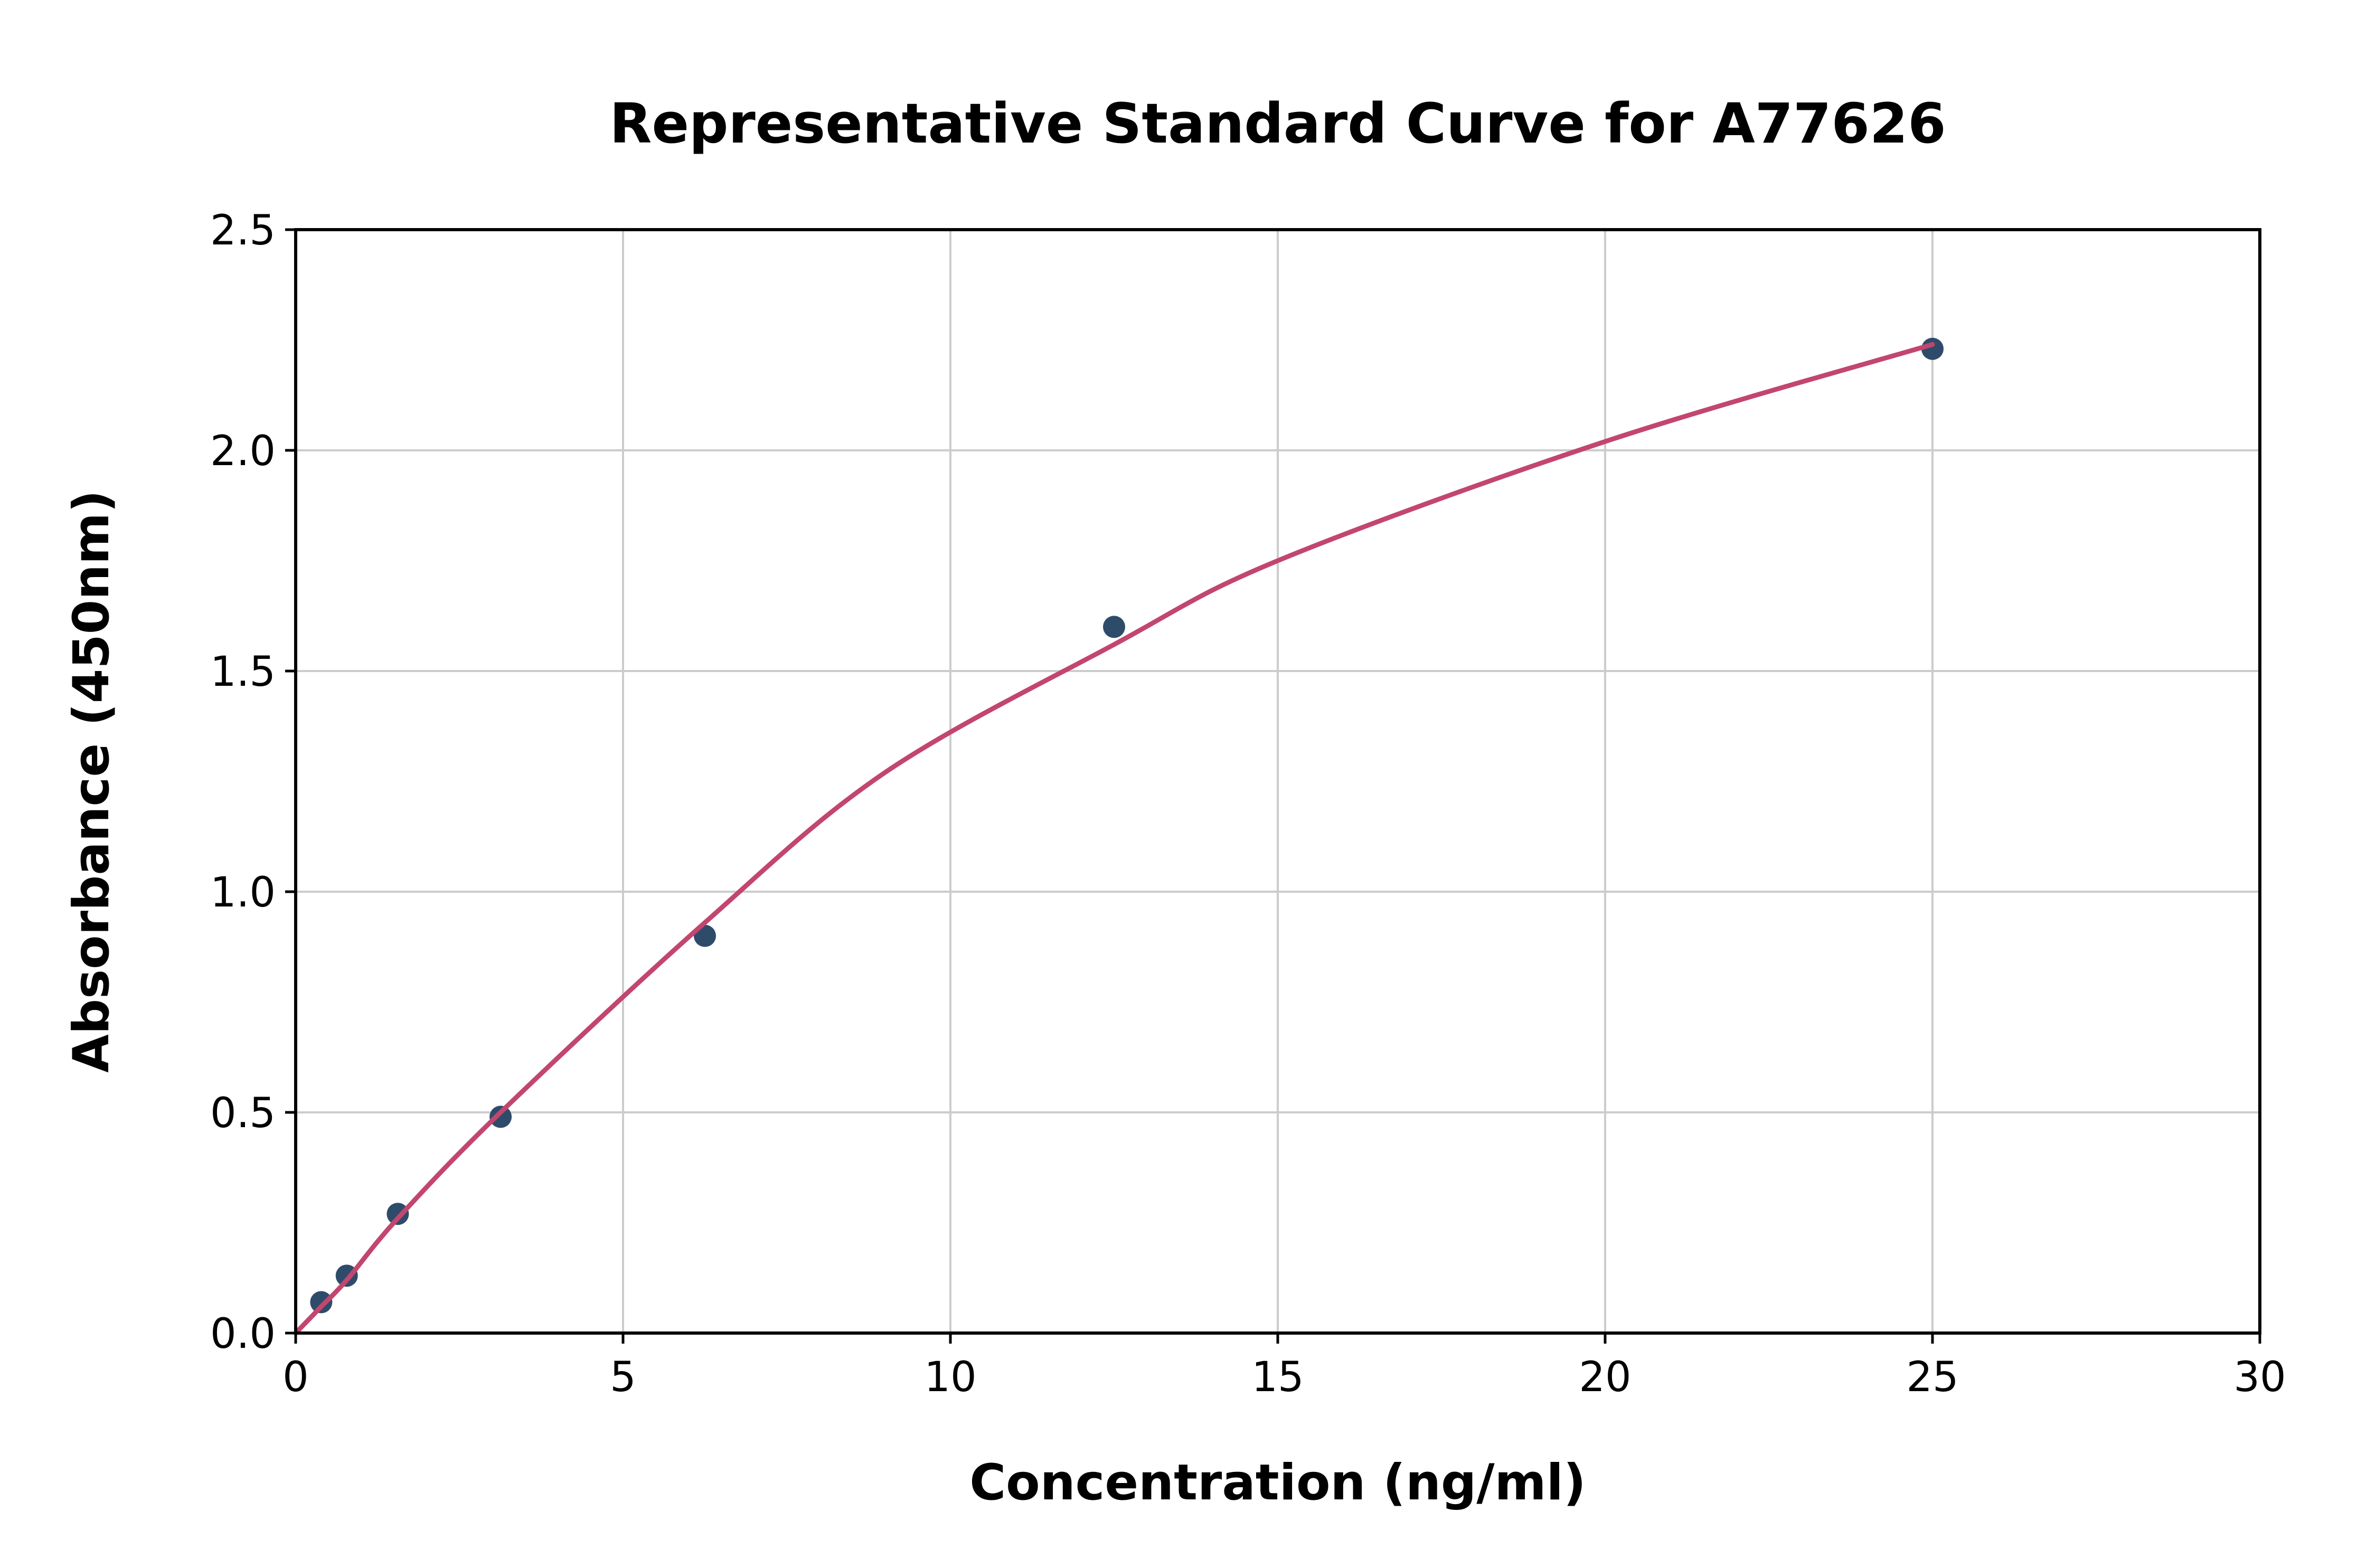 This screenshot has width=2376, height=1568. What do you see at coordinates (92, 781) in the screenshot?
I see `y-axis-label: Absorbance (450nm)` at bounding box center [92, 781].